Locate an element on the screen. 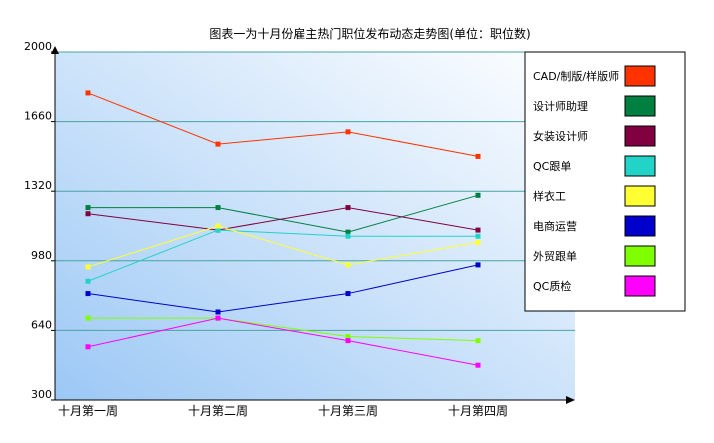  legend-label: 设计师助理 is located at coordinates (560, 106).